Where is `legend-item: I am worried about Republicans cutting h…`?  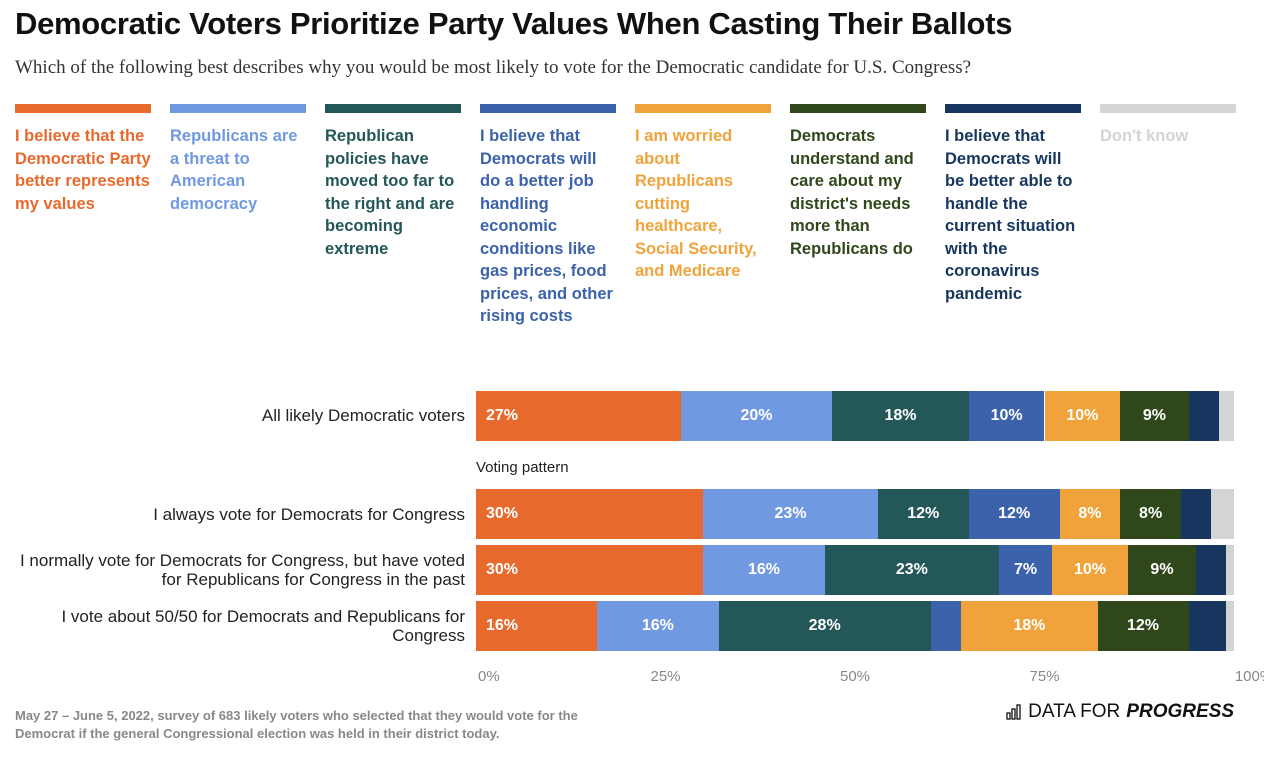
legend-item: I am worried about Republicans cutting h… is located at coordinates (703, 193).